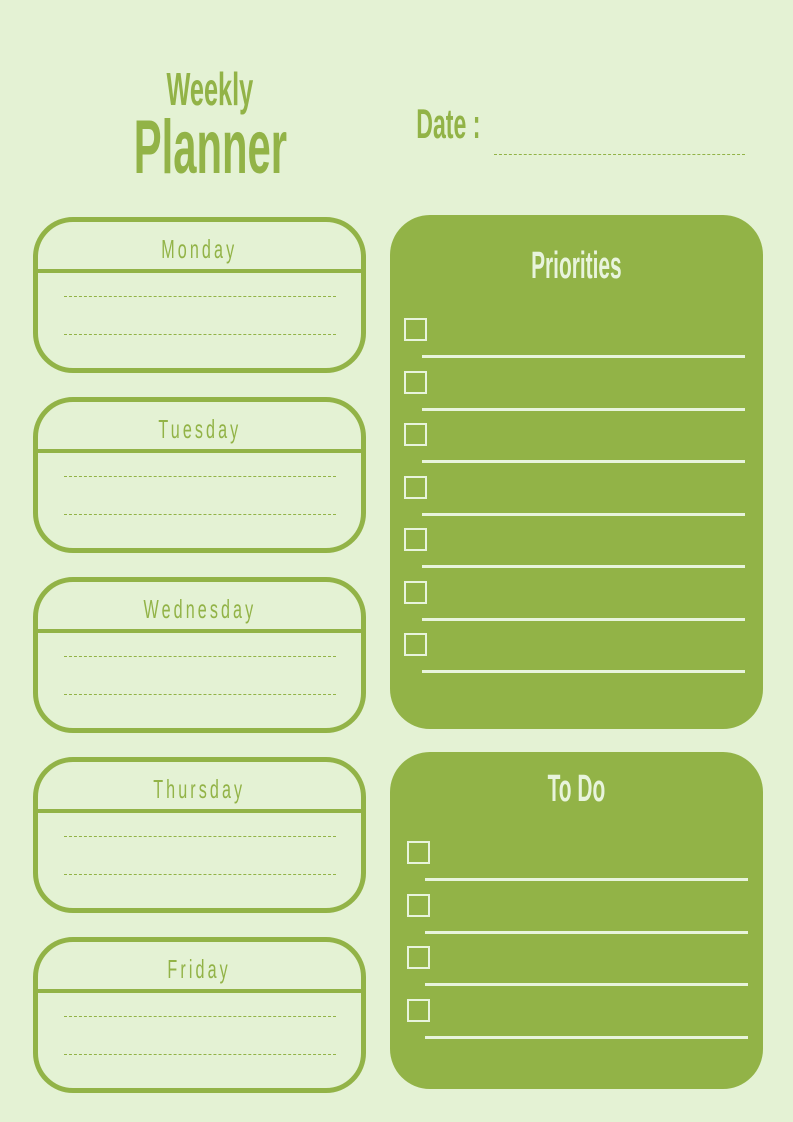 The width and height of the screenshot is (793, 1122). Describe the element at coordinates (448, 123) in the screenshot. I see `date-label: Date :` at that location.